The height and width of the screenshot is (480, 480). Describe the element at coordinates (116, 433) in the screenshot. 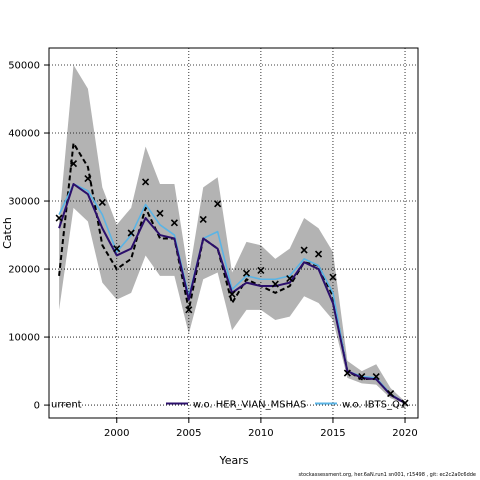

I see `x-tick-label: 2000` at that location.